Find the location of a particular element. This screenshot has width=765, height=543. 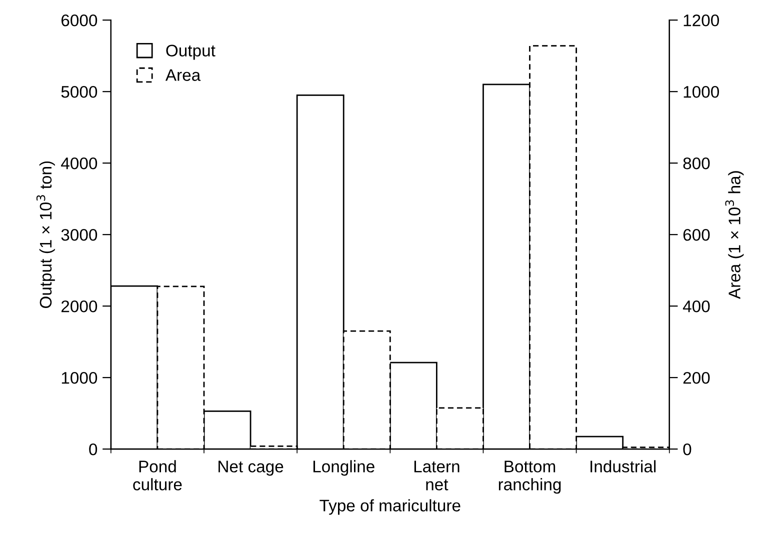

y2-tick-label: 800 is located at coordinates (696, 163).